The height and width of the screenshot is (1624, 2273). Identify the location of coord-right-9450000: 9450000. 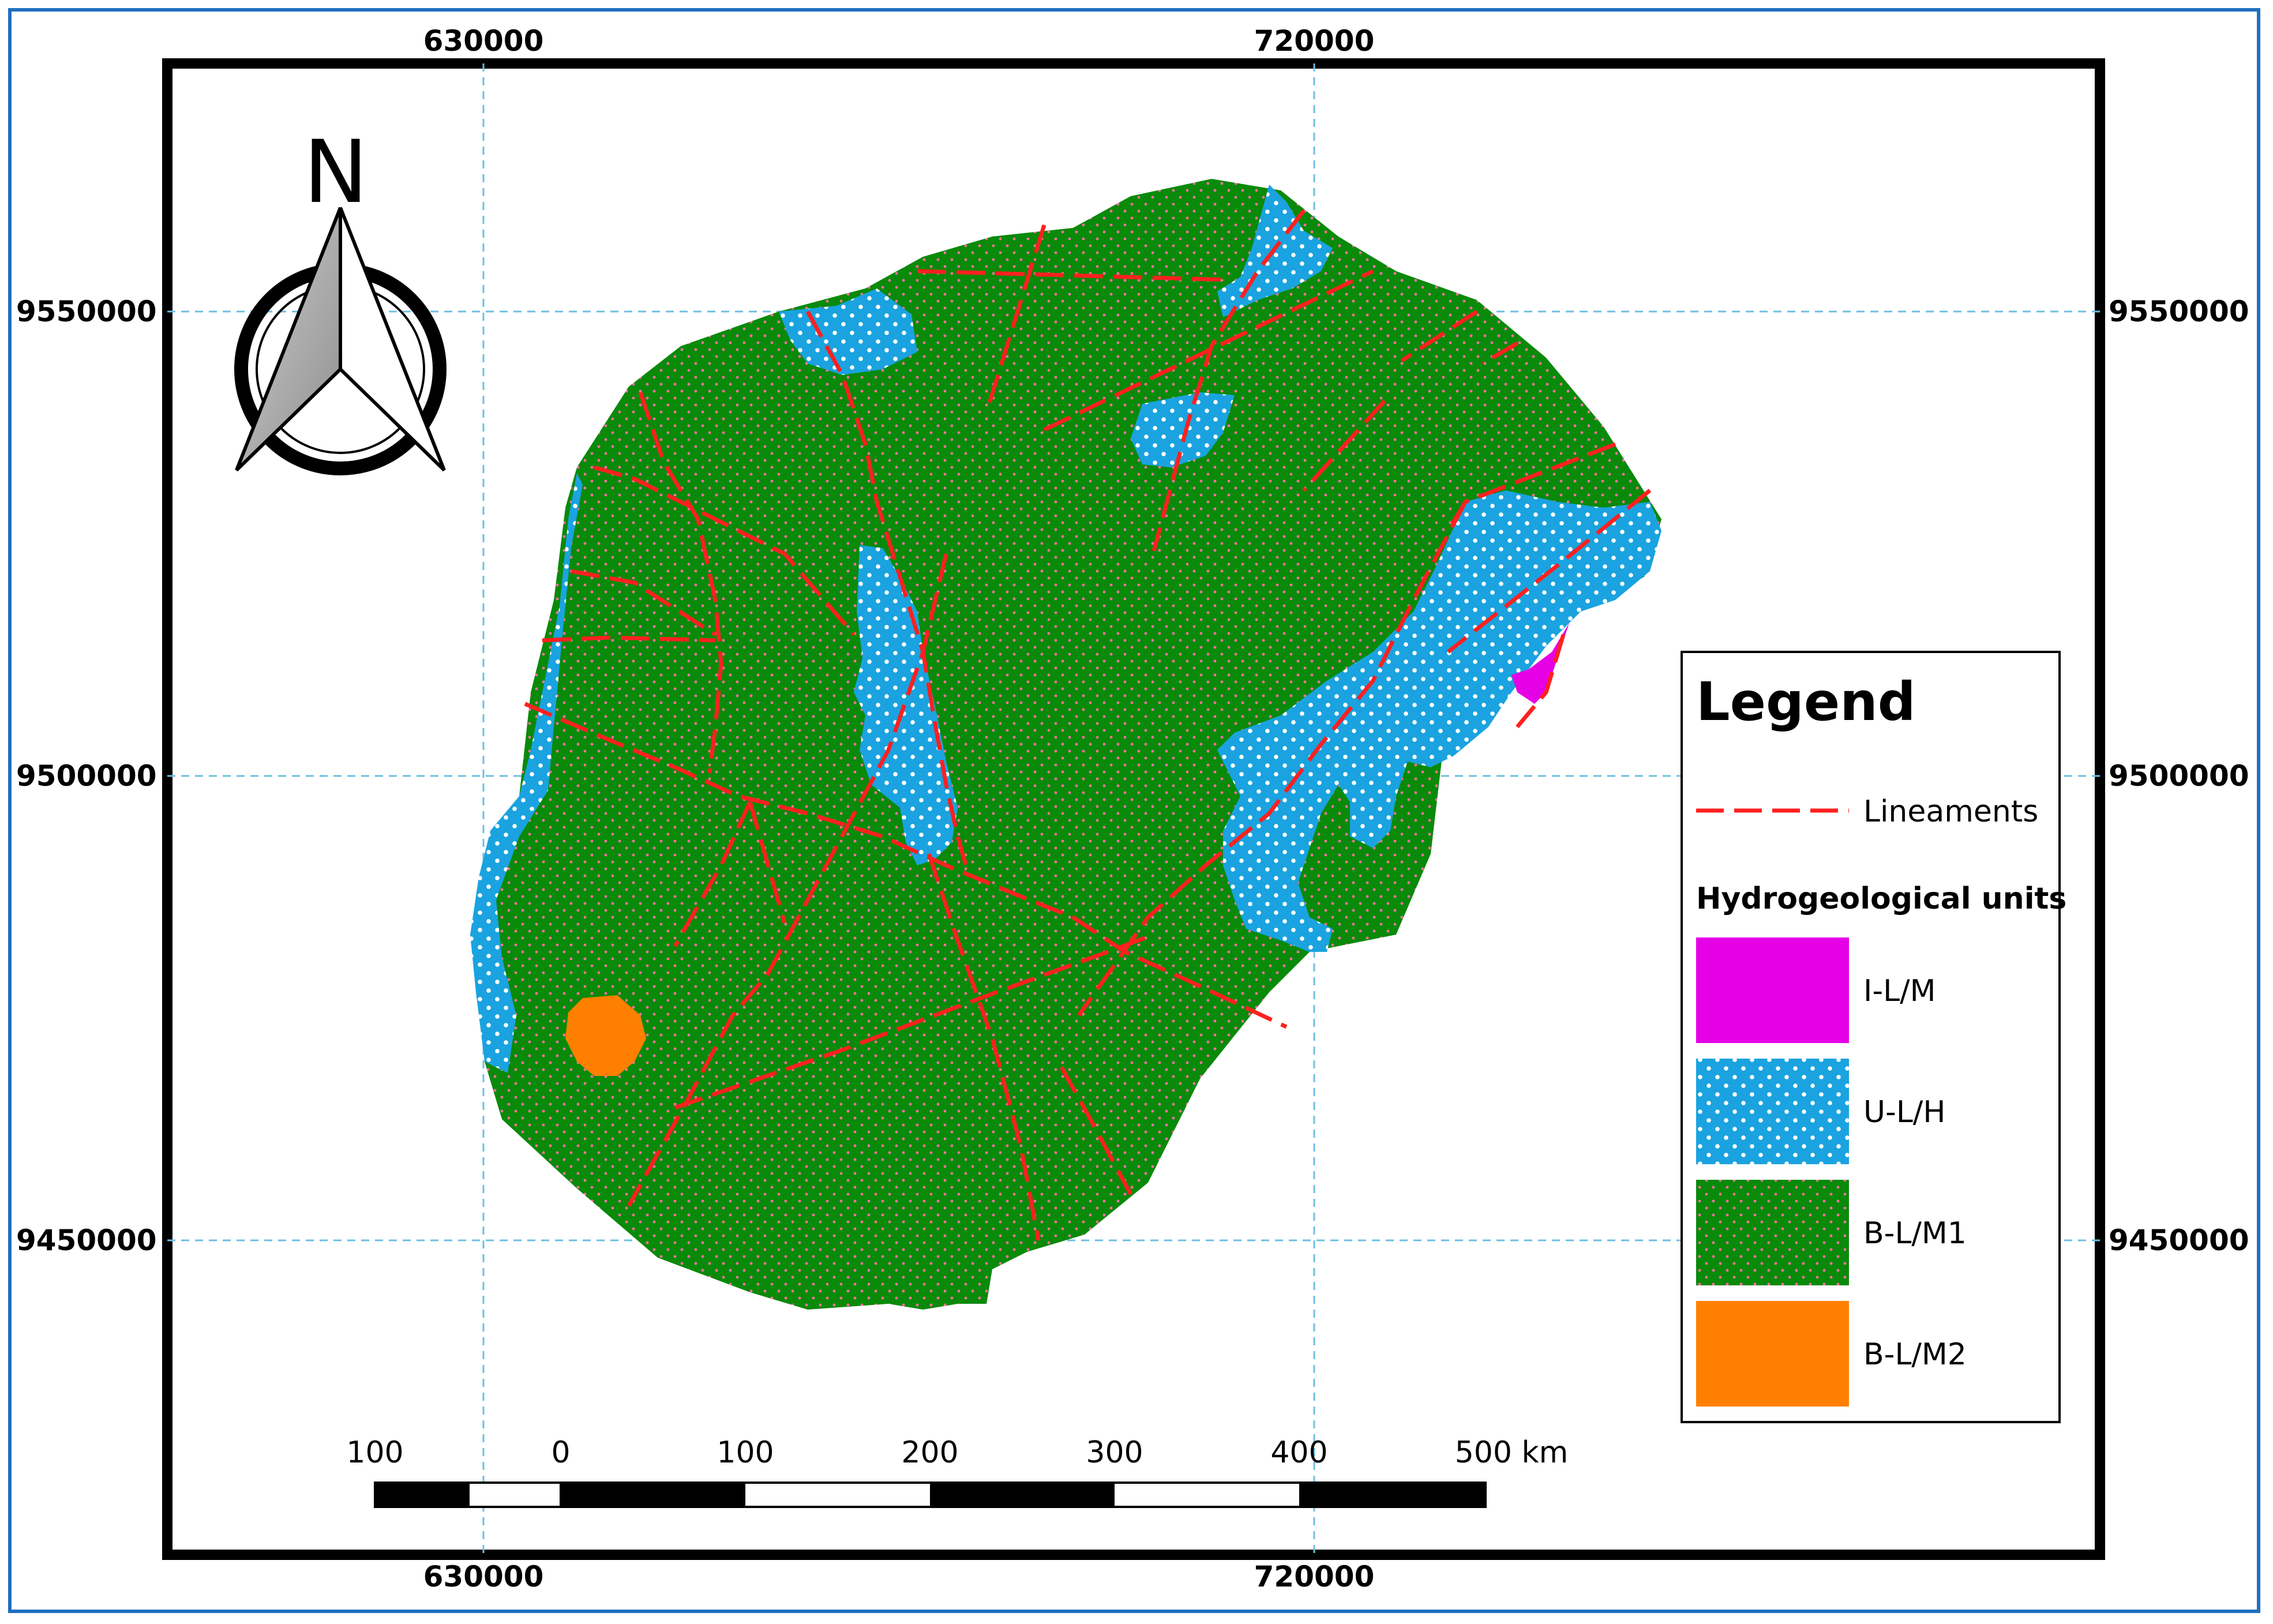
(2179, 1240).